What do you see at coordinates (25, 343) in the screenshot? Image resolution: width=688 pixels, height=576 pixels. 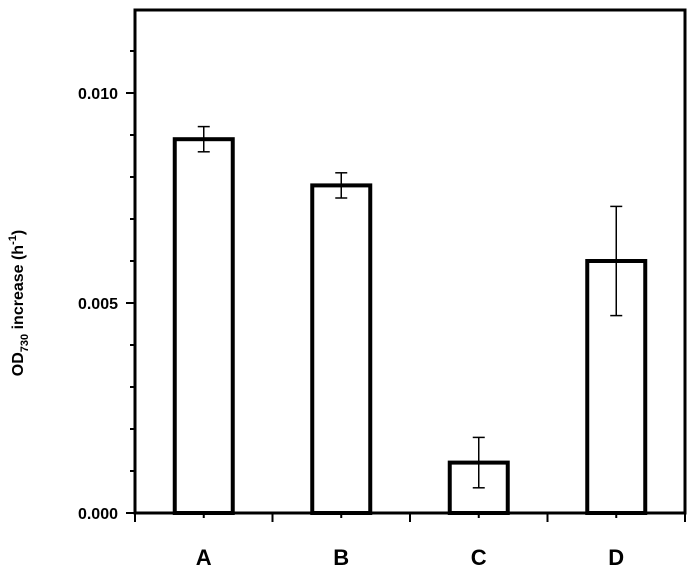 I see `y-axis-title-subscript: 730` at bounding box center [25, 343].